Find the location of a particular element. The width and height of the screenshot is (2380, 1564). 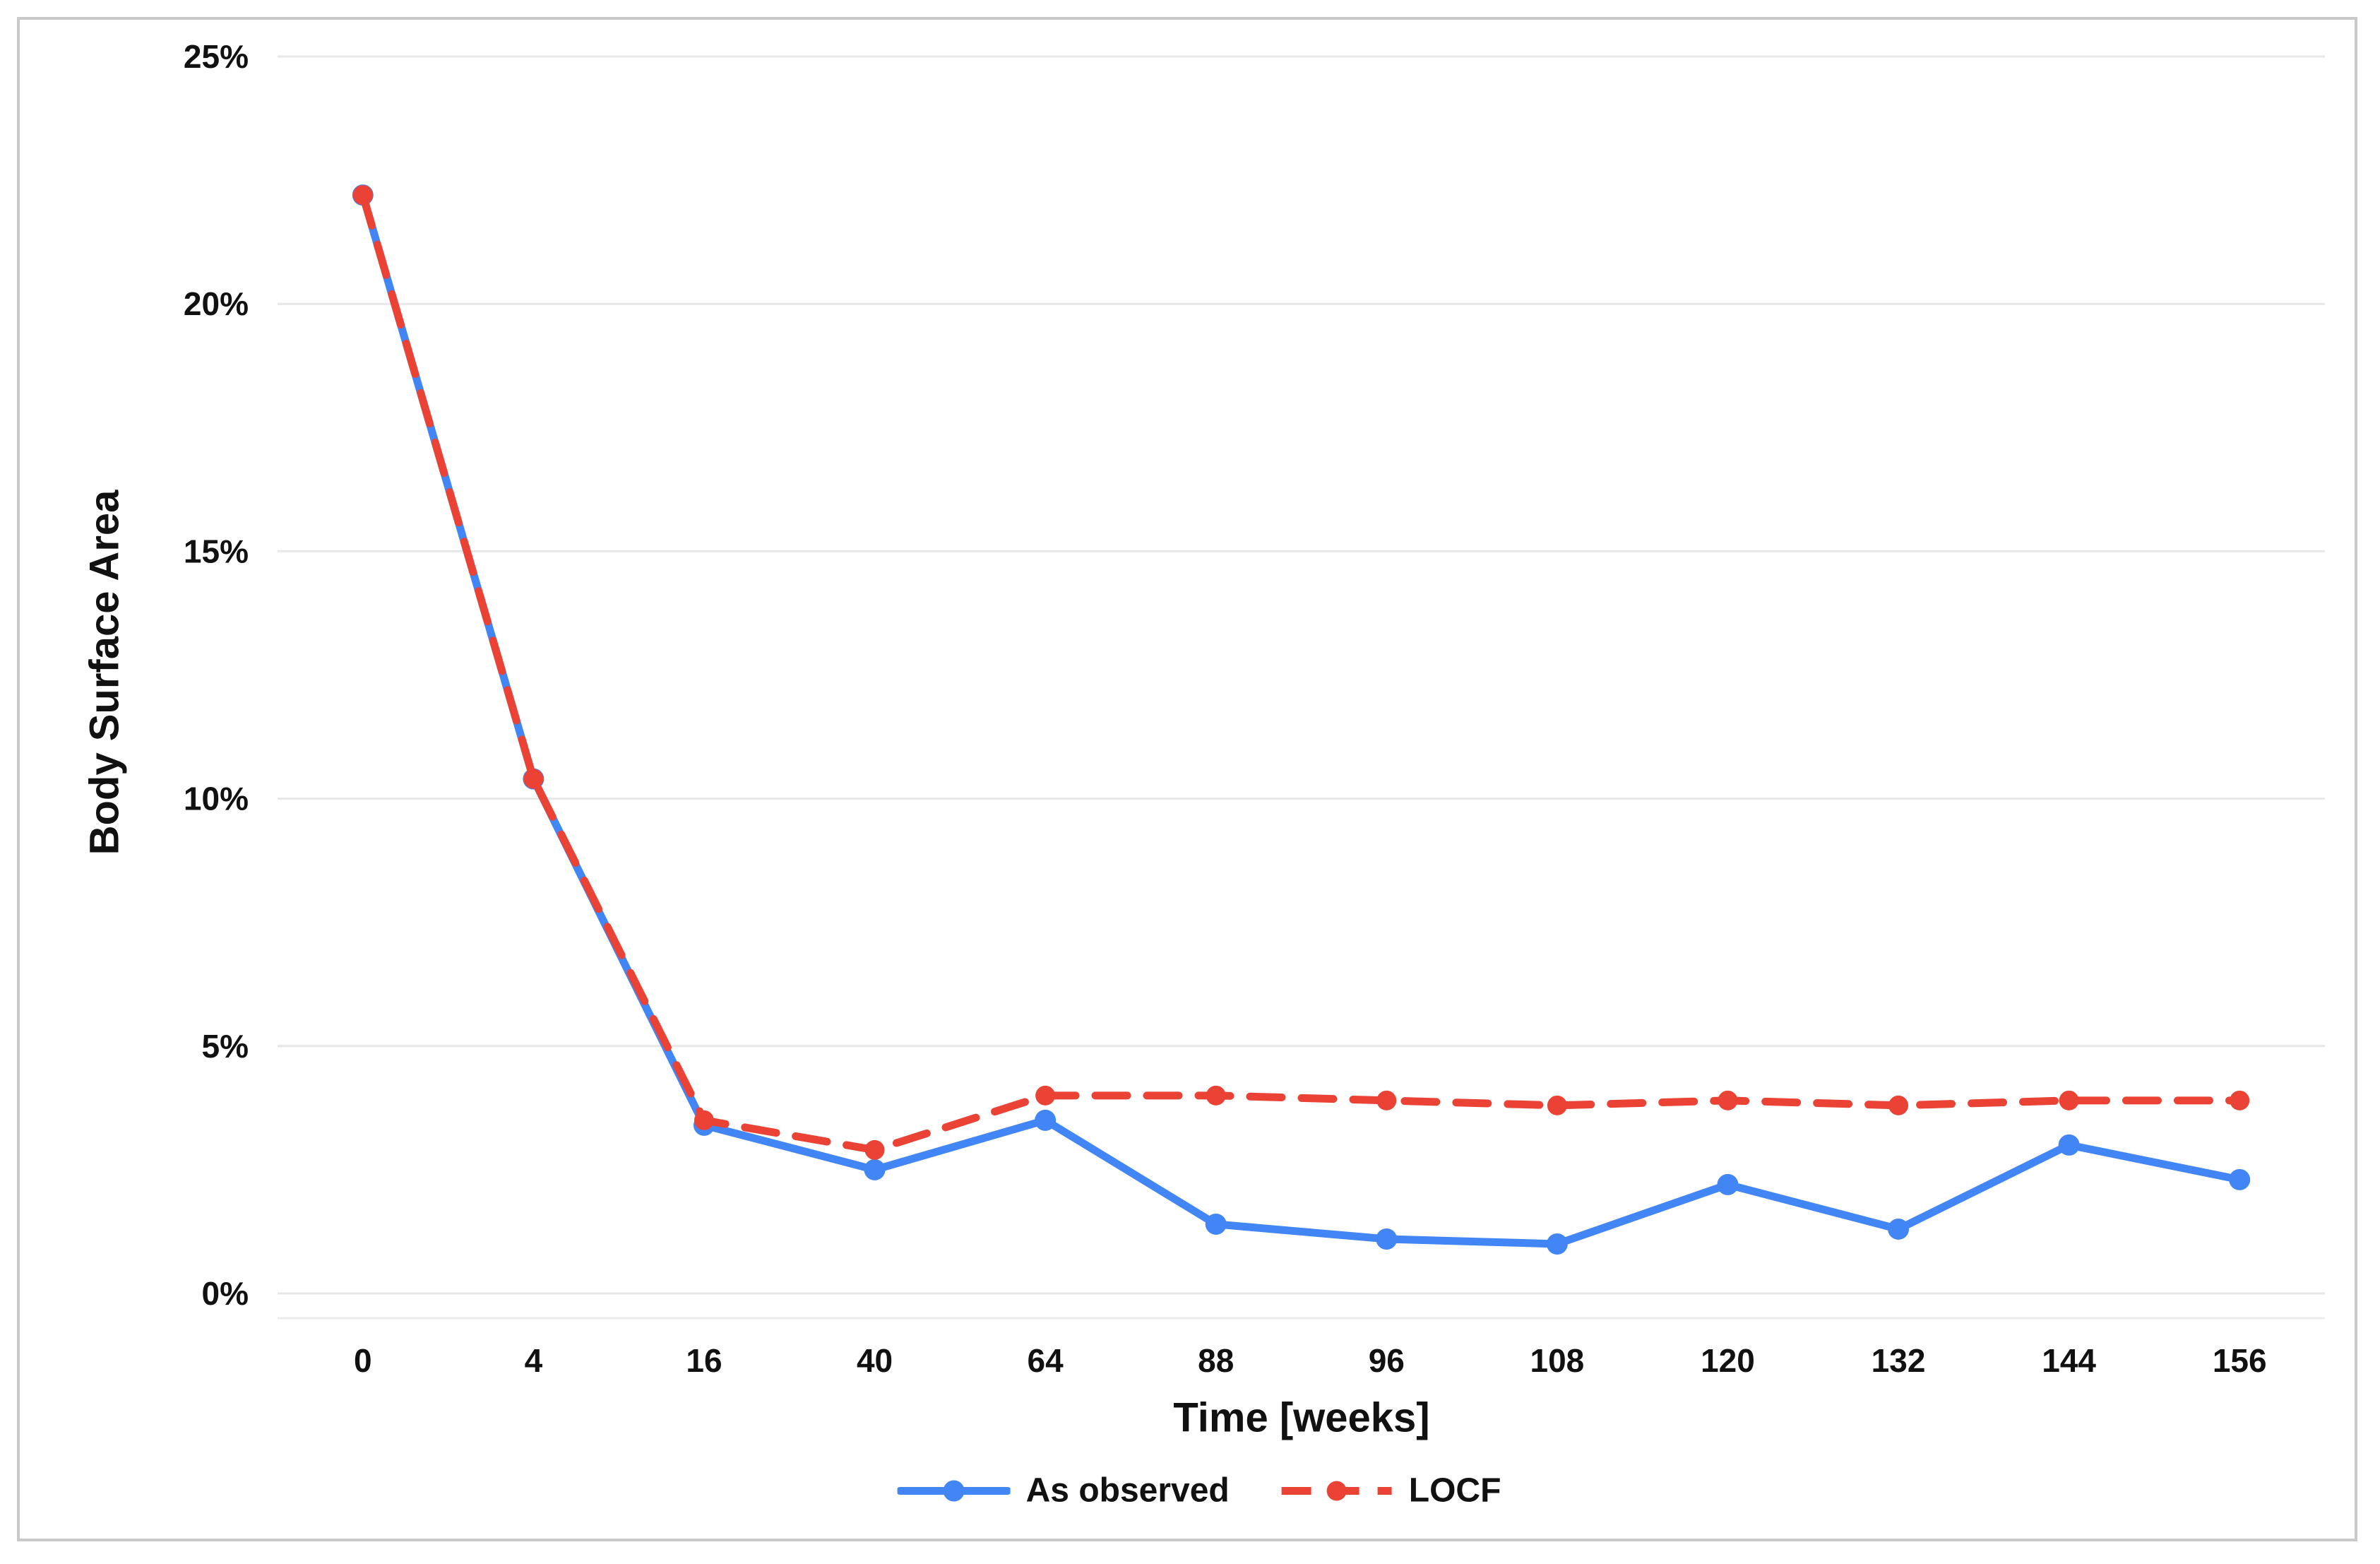

locf-dashed-line-icon is located at coordinates (1336, 1491).